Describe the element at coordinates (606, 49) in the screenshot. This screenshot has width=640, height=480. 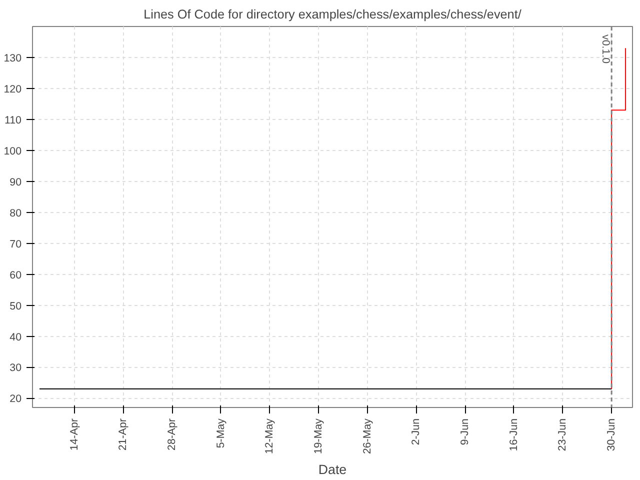
I see `ref-line-label: v0.1.0` at that location.